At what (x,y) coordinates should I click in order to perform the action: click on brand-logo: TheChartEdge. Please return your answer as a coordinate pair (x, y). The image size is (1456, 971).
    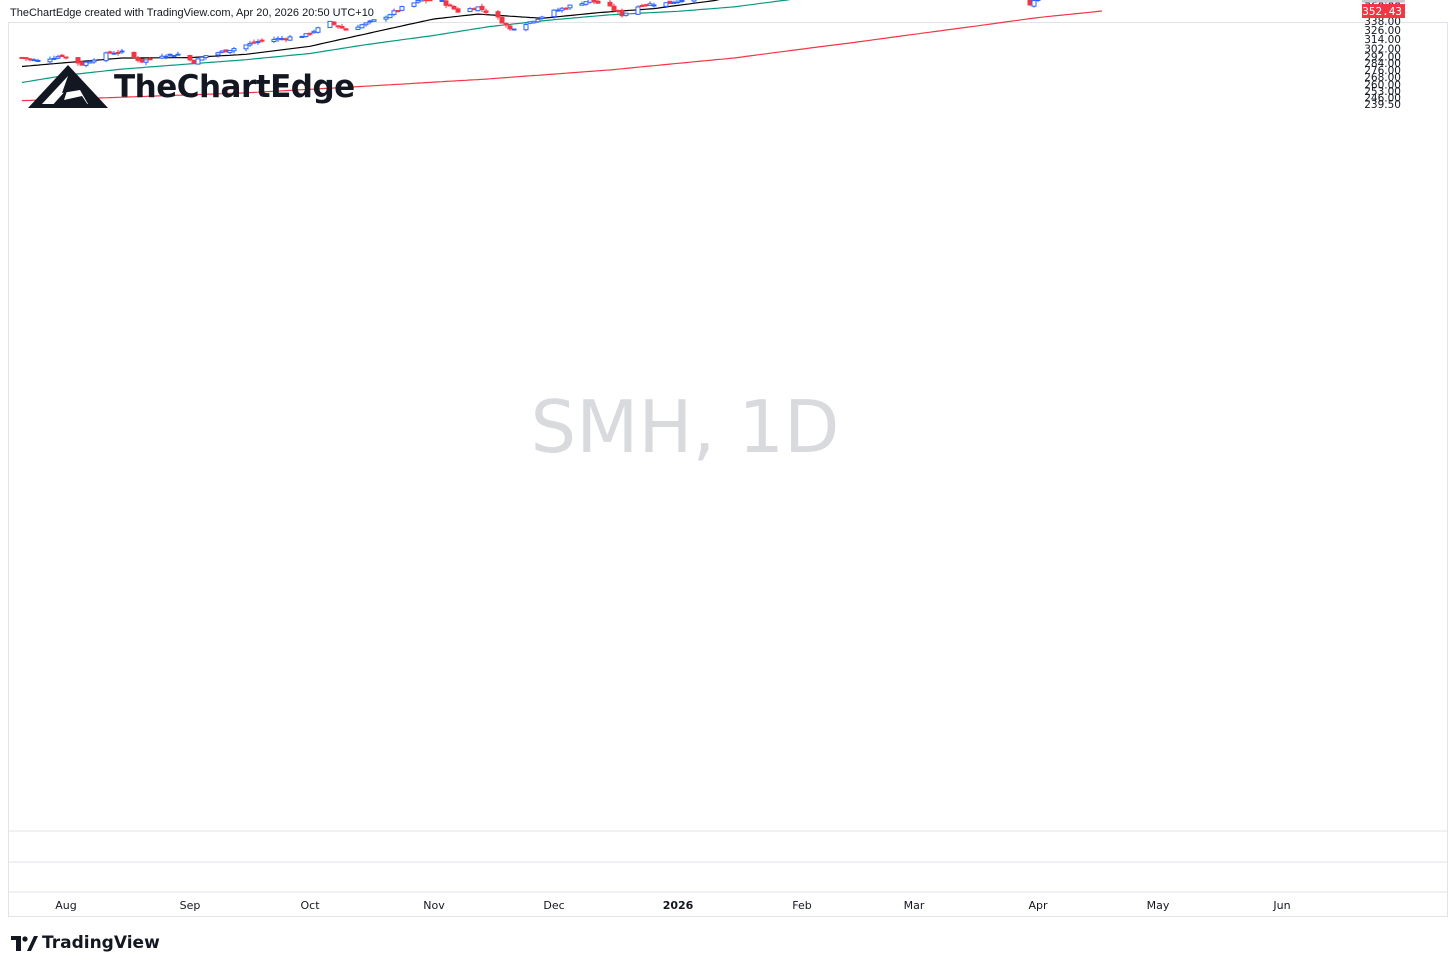
    Looking at the image, I should click on (191, 87).